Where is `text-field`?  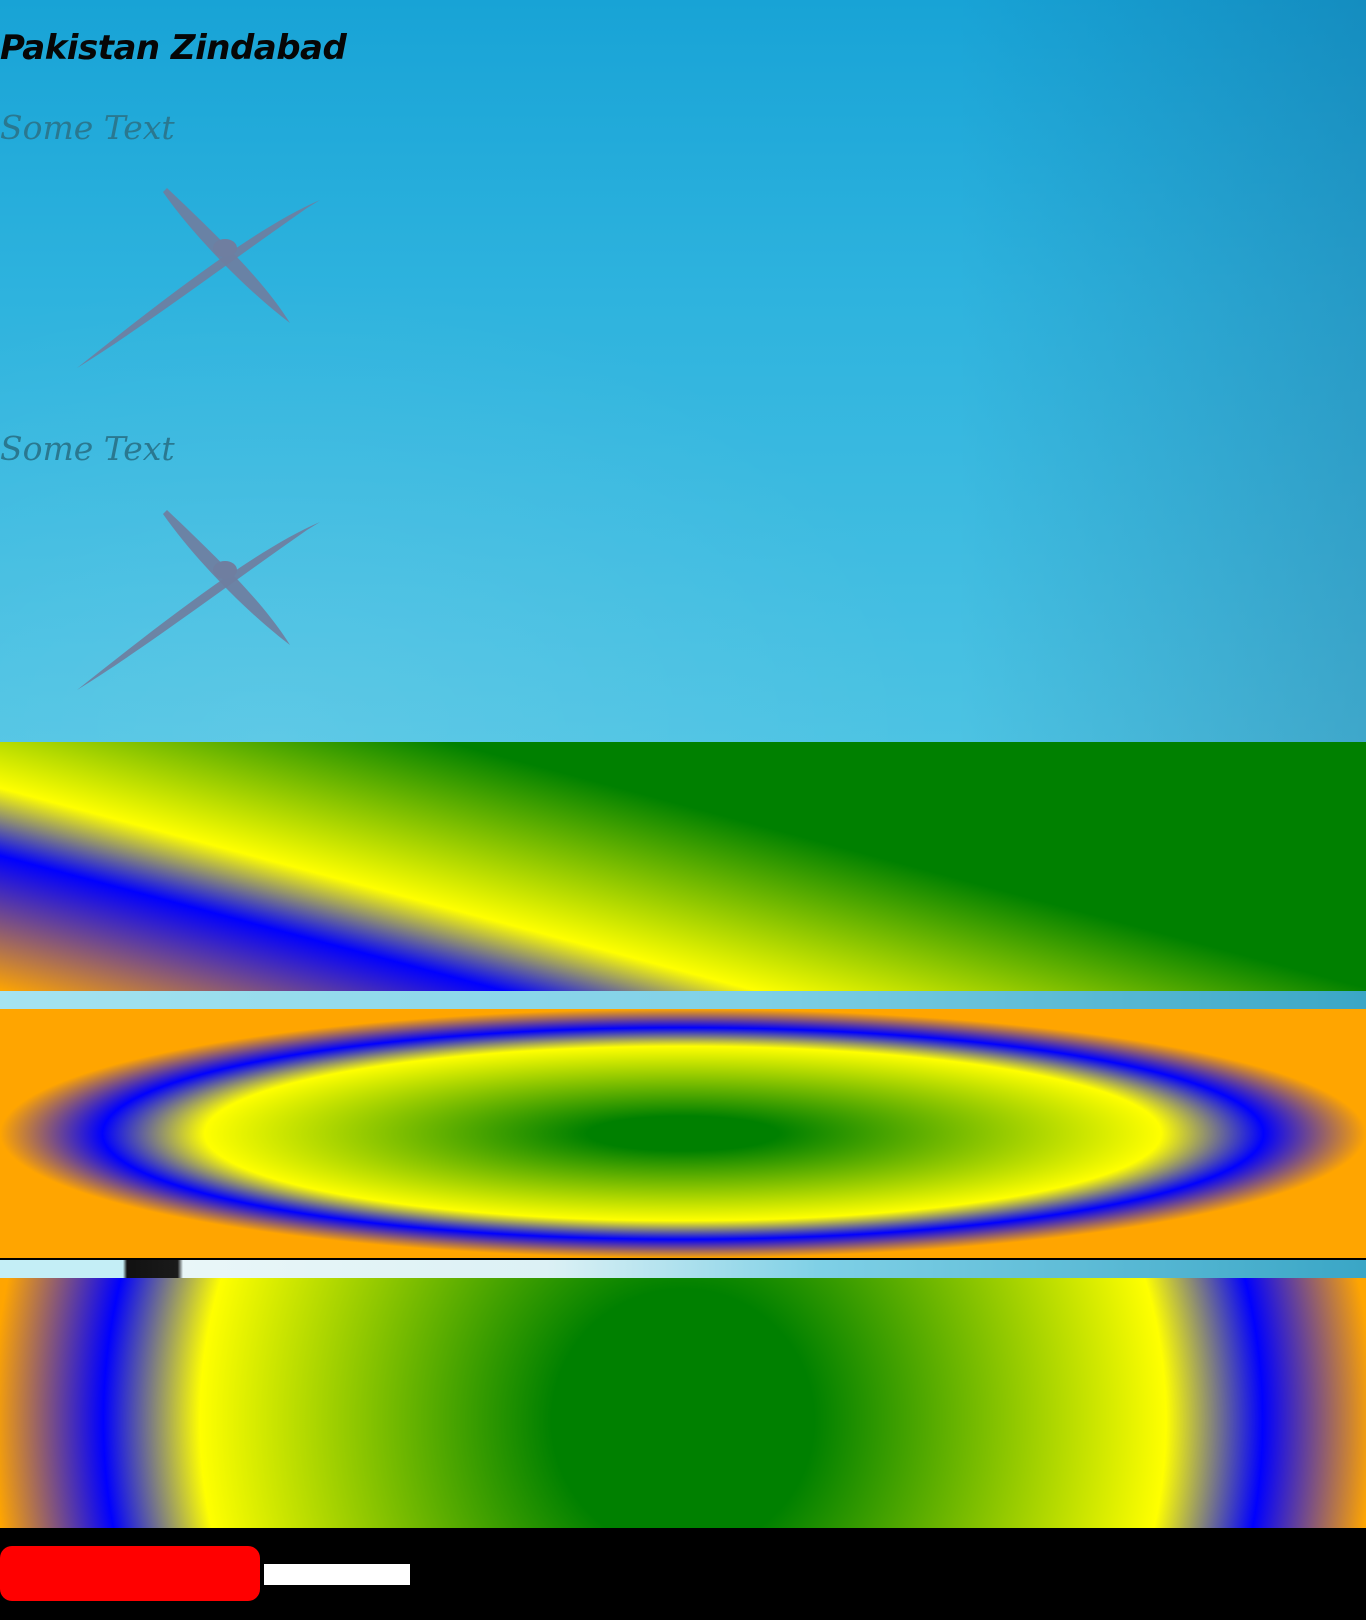 text-field is located at coordinates (337, 1574).